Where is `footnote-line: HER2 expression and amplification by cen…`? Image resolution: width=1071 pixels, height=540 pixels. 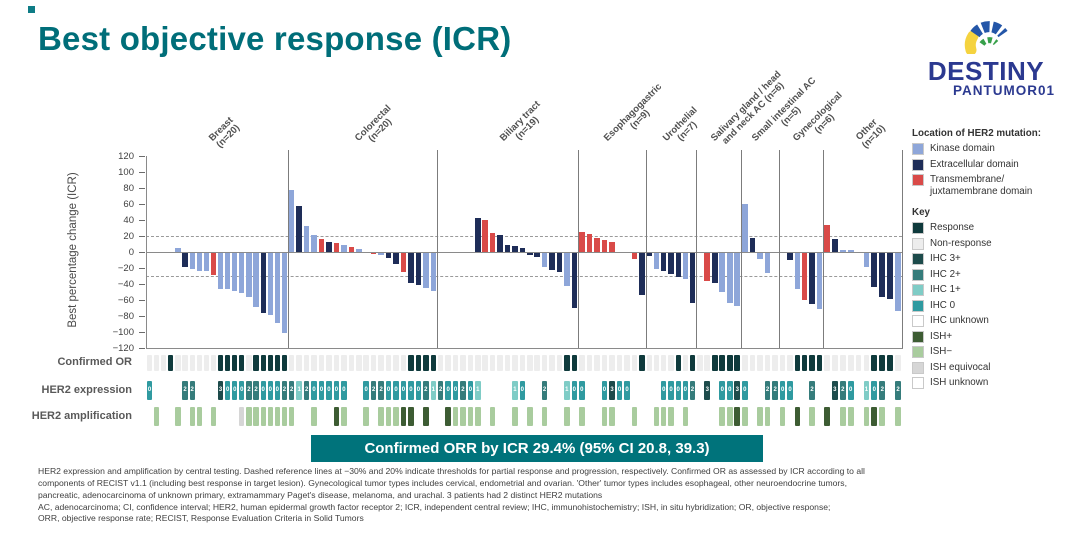 footnote-line: HER2 expression and amplification by cen… is located at coordinates (451, 471).